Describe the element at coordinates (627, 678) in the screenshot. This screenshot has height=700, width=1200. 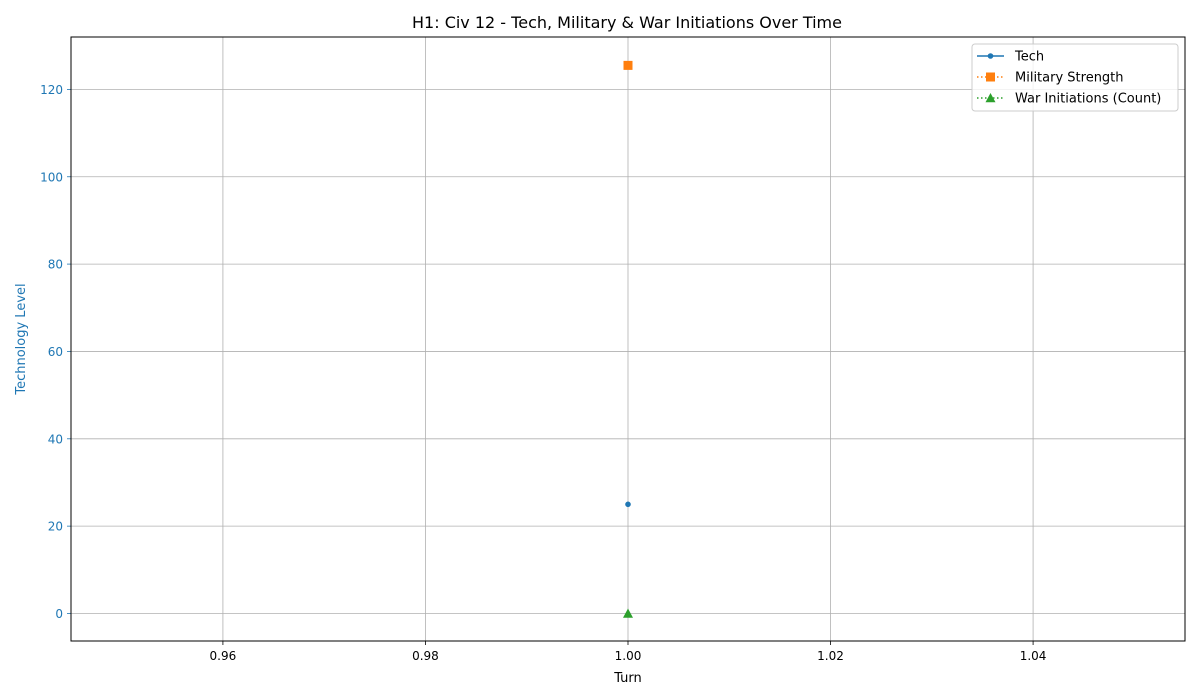
I see `x-axis-label: Turn` at that location.